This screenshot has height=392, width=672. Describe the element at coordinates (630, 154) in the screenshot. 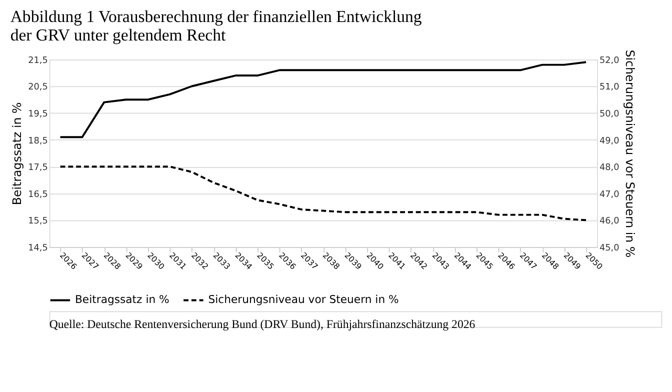

I see `y2-axis-title: Sicherungsniveau vor Steuern in %` at that location.